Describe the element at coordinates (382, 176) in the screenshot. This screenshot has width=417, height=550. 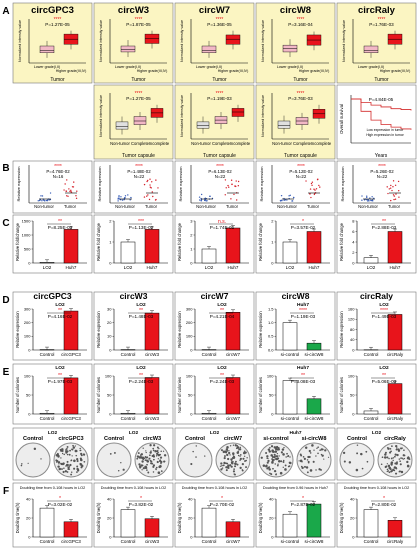
I see `row-b-n: N=22` at that location.